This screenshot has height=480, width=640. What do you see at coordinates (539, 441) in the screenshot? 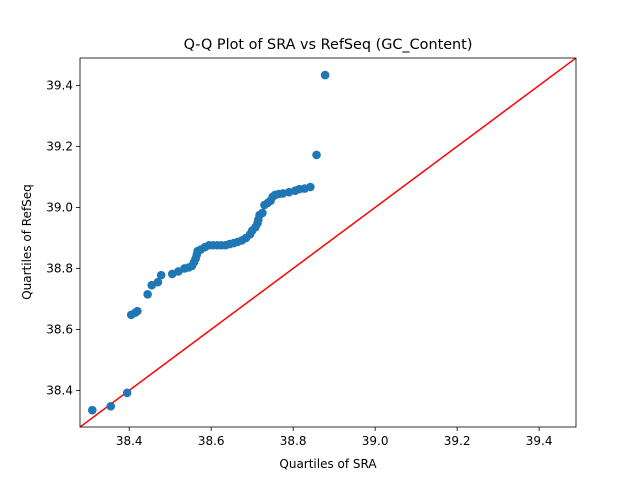
I see `x-tick-label: 39.4` at bounding box center [539, 441].